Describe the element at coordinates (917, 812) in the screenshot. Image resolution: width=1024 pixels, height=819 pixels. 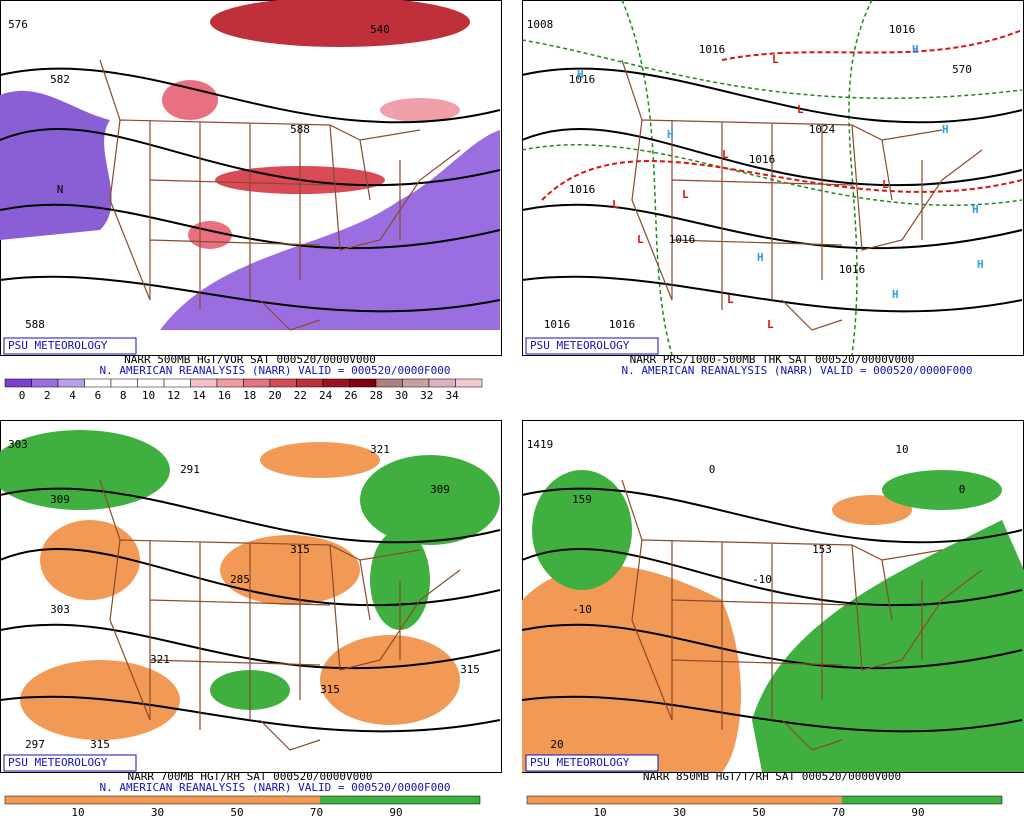
I see `colorbar-label: 90` at that location.